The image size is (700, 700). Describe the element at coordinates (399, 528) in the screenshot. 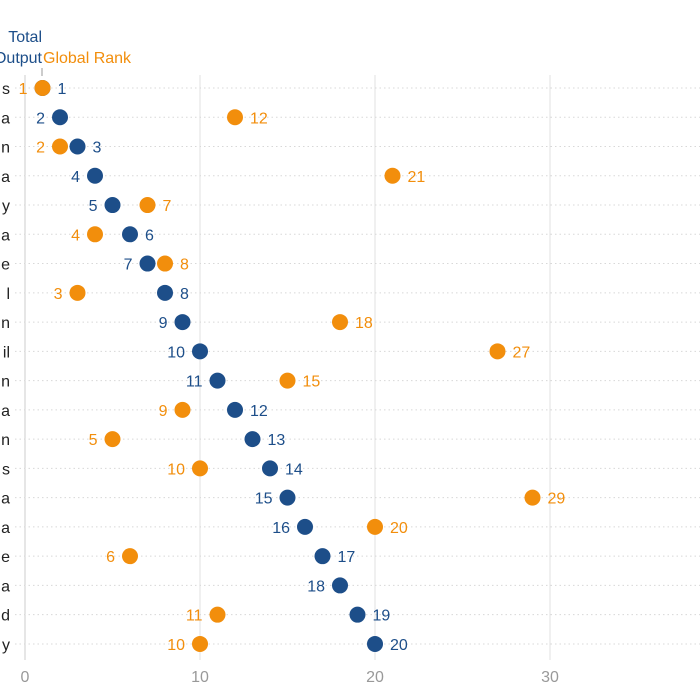

I see `global-rank-label: 20` at that location.